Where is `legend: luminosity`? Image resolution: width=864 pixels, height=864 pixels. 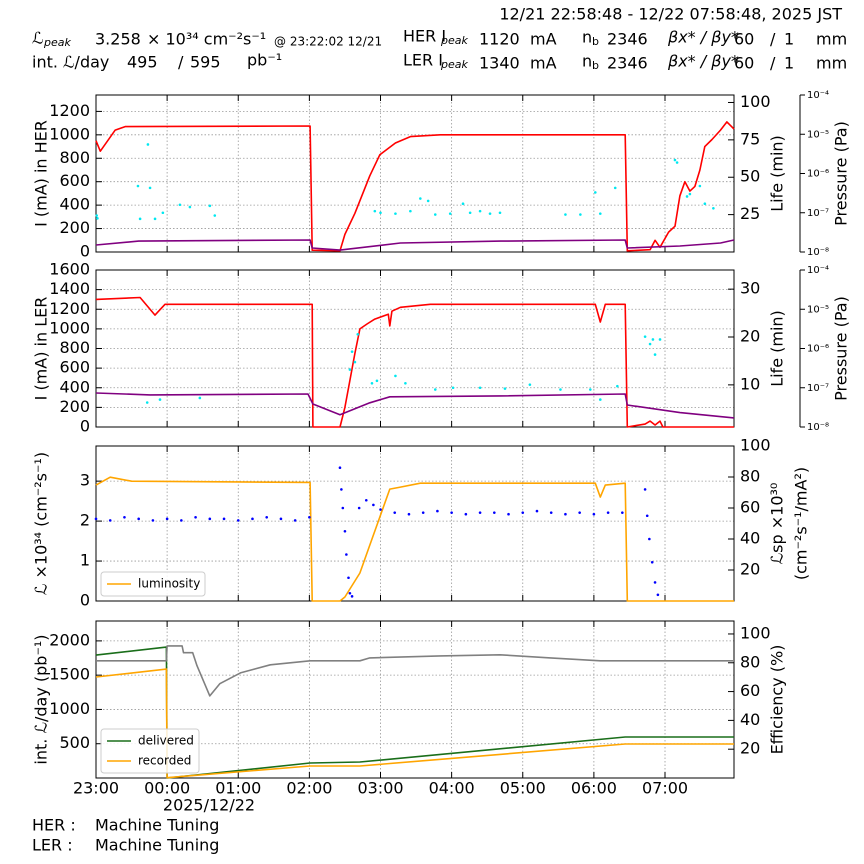 legend: luminosity is located at coordinates (153, 584).